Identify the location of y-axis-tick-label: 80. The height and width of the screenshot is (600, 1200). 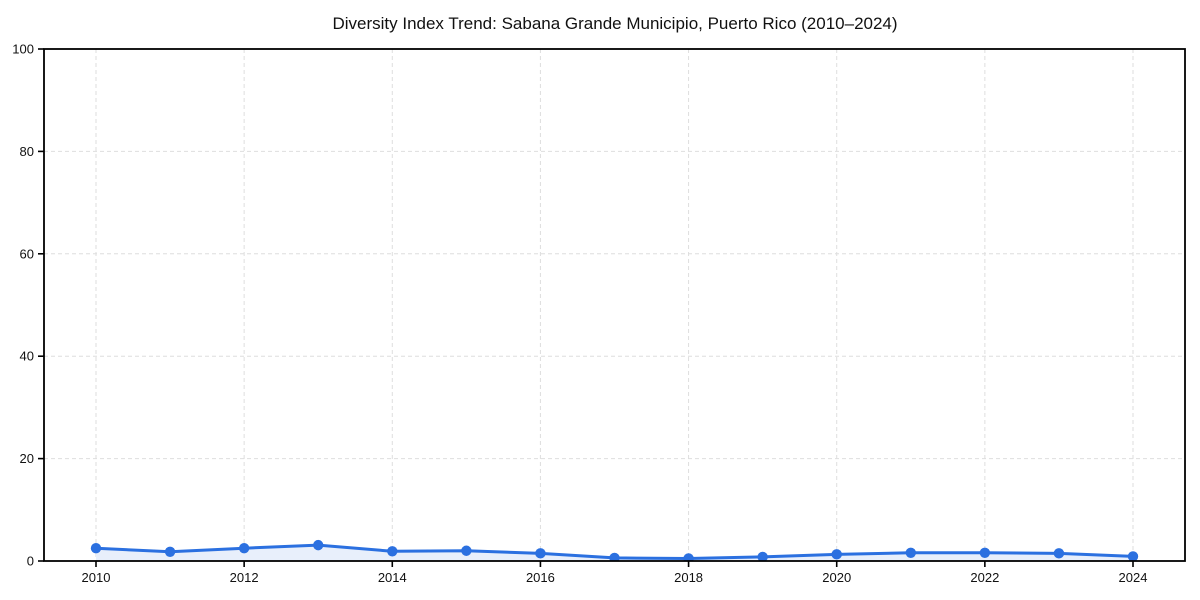
(27, 151).